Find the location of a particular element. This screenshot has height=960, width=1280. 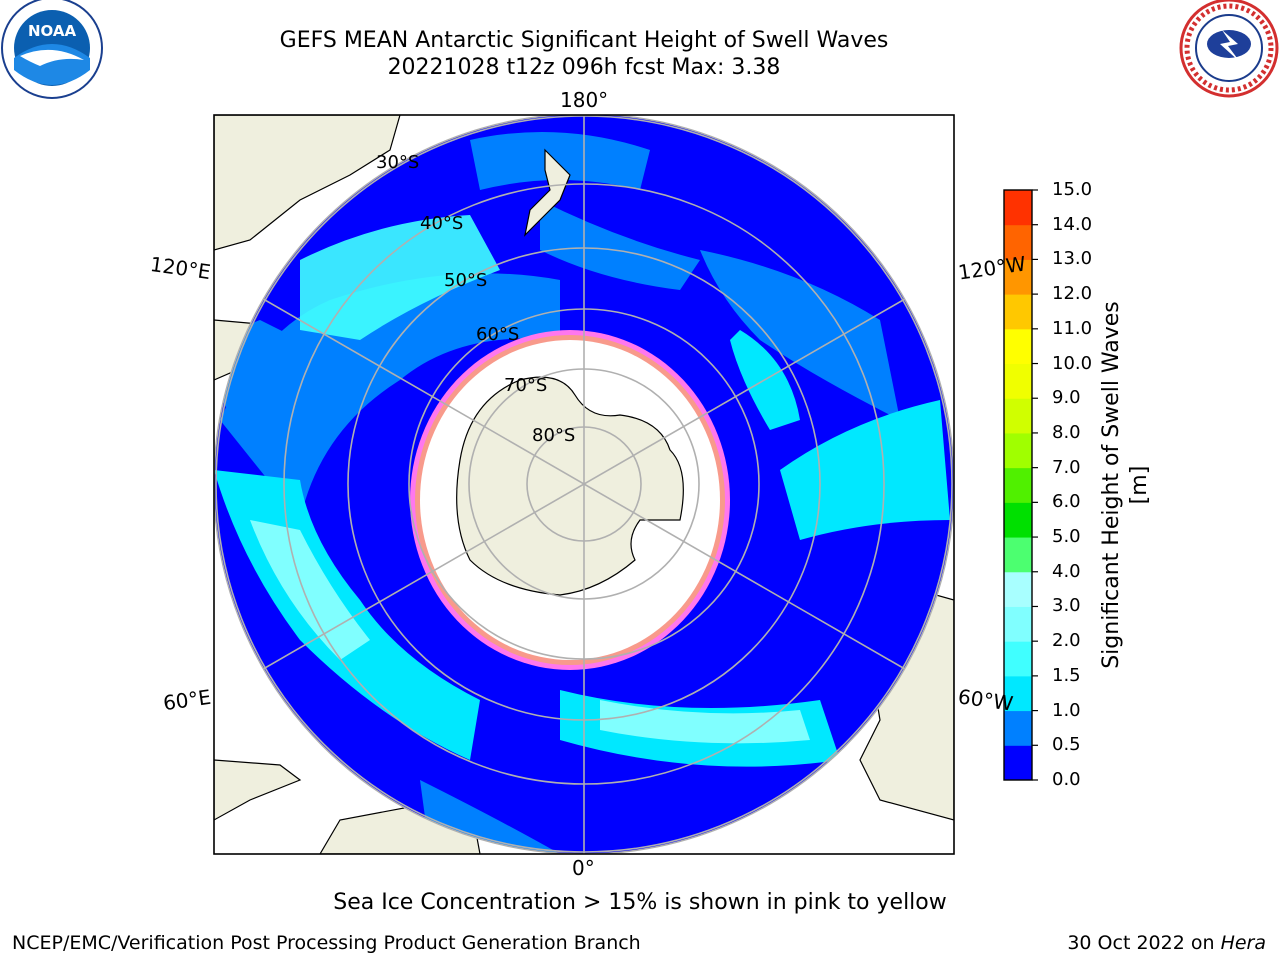

latitude-label-30s: 30°S is located at coordinates (398, 162).